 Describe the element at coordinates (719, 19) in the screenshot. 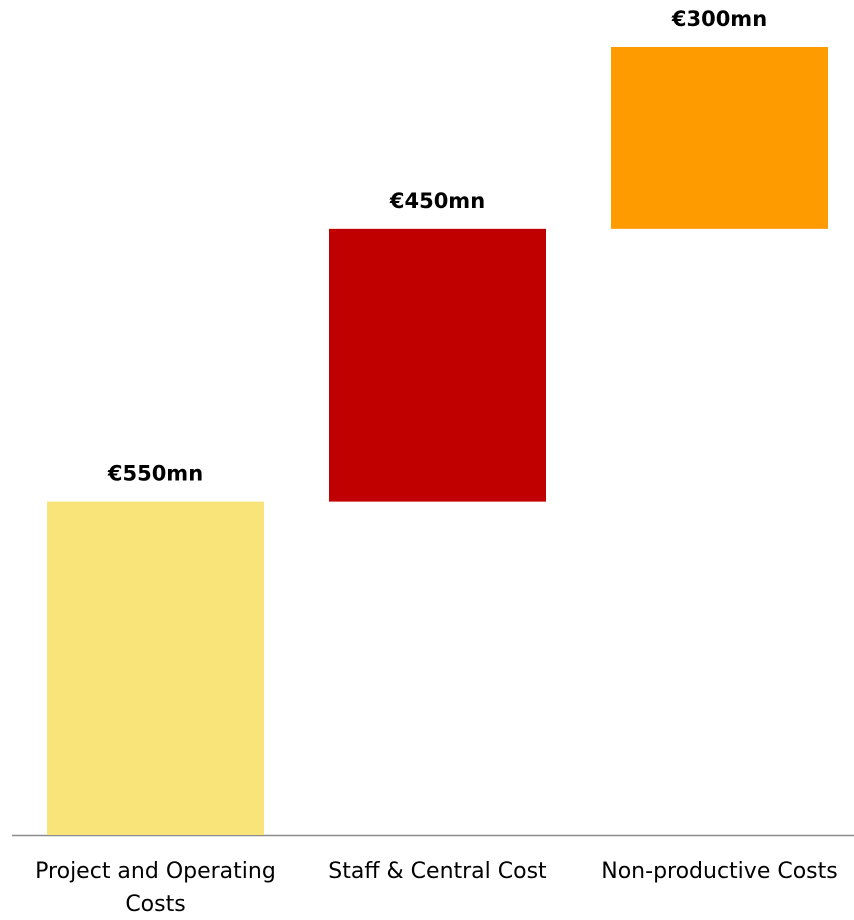

I see `value-label: €300mn` at that location.